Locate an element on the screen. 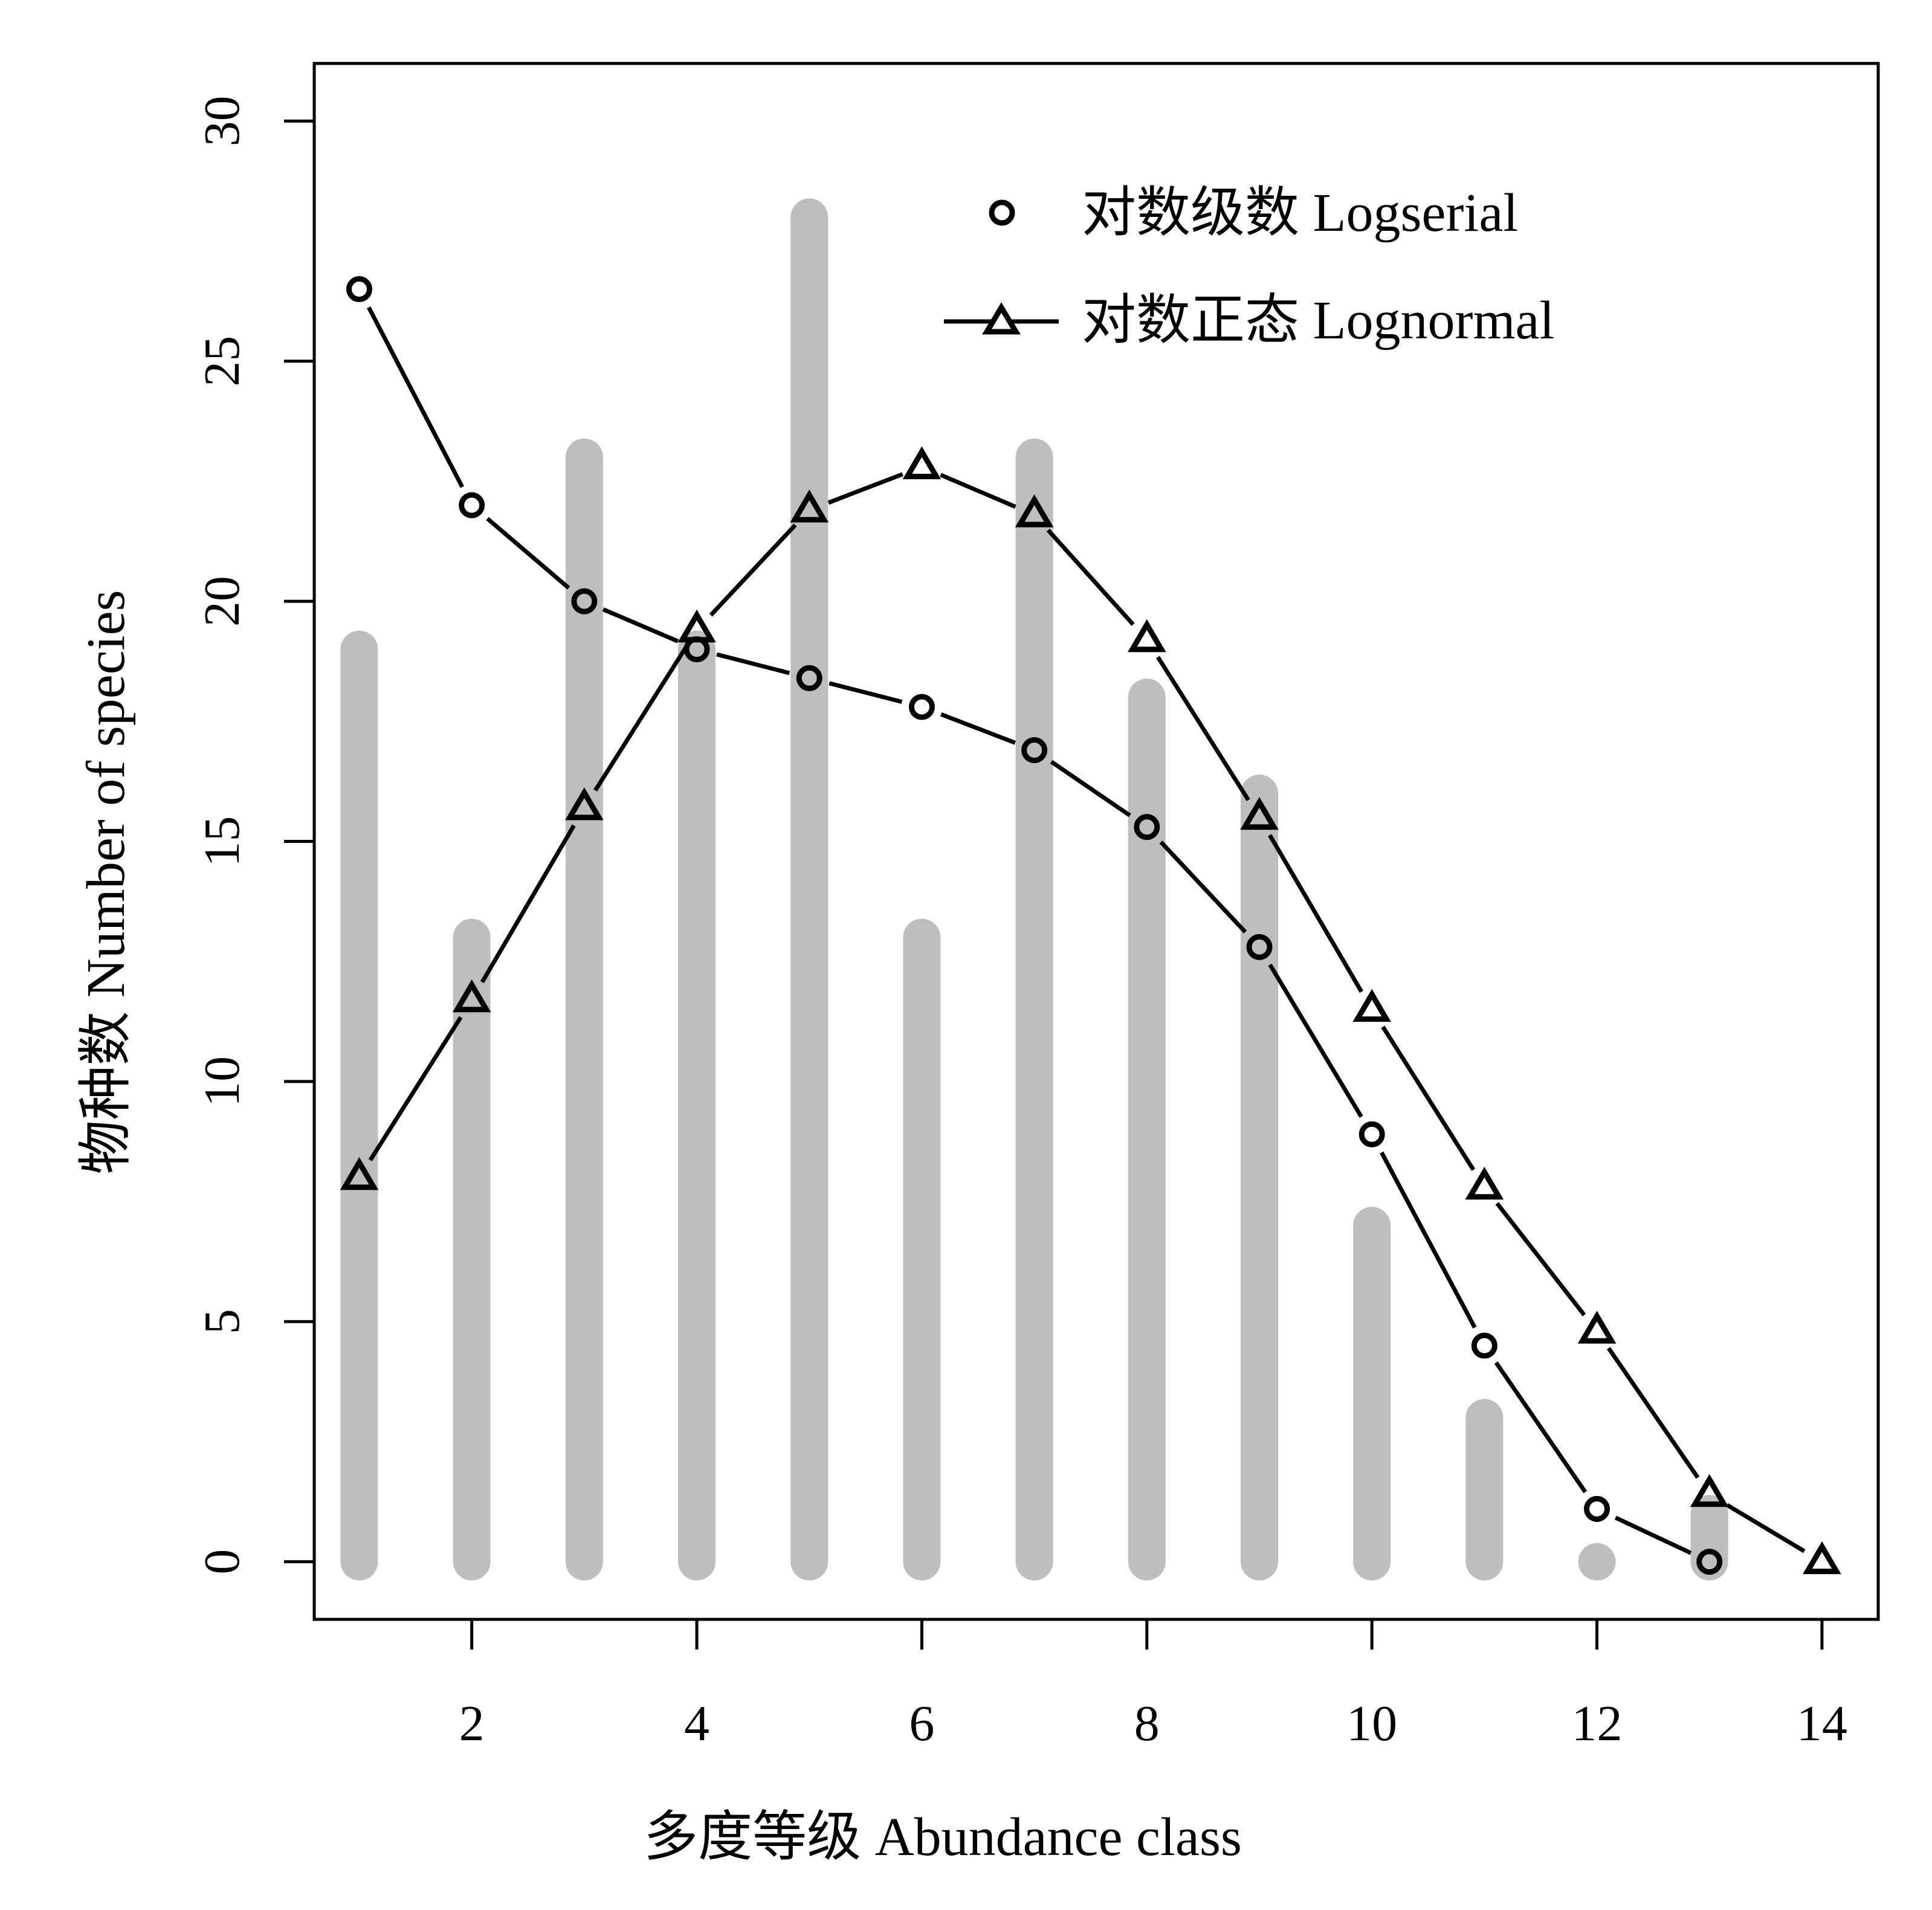  legend-label-lognormal: 对数正态 Lognormal is located at coordinates (1318, 320).